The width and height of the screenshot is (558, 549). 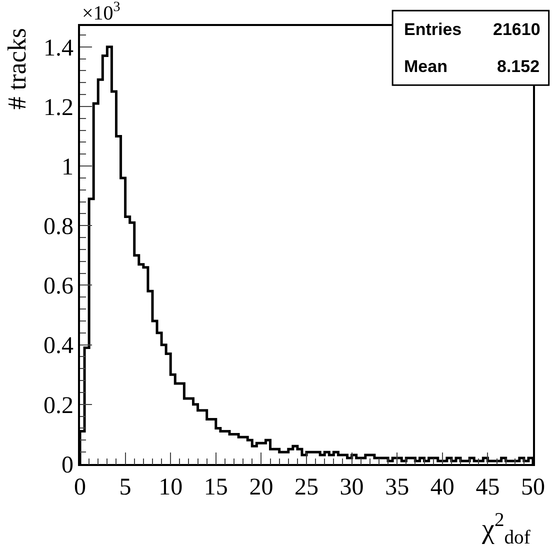 What do you see at coordinates (488, 487) in the screenshot?
I see `x-tick-label: 45` at bounding box center [488, 487].